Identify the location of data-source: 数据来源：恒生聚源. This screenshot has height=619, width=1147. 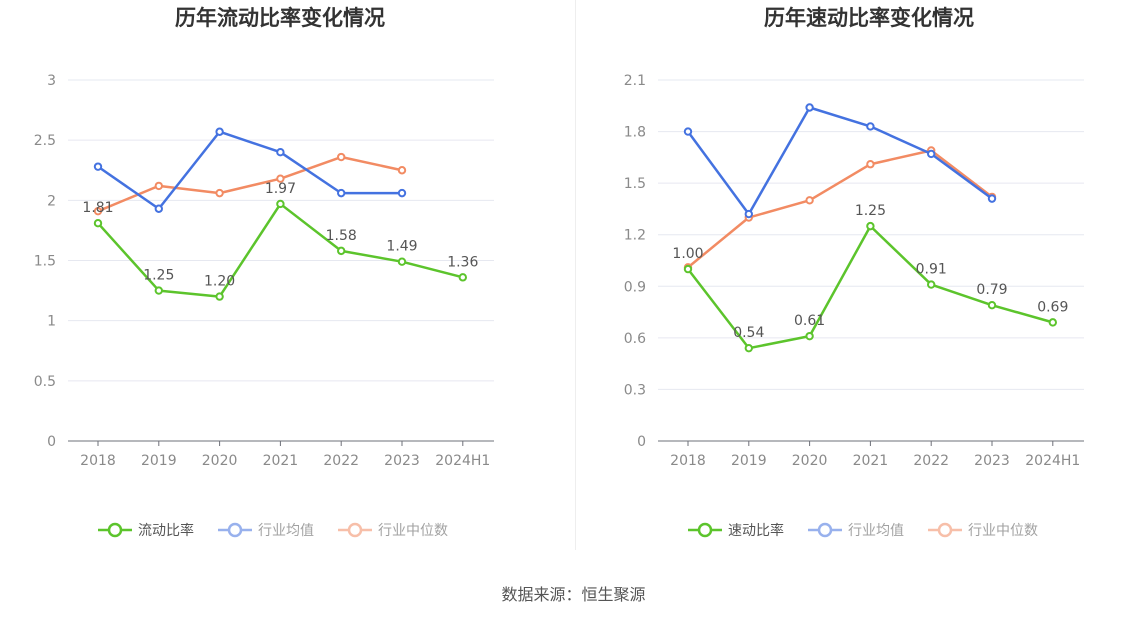
(573, 594).